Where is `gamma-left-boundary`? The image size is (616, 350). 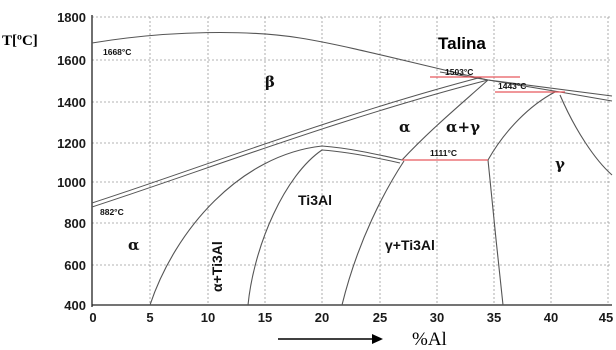 gamma-left-boundary is located at coordinates (521, 126).